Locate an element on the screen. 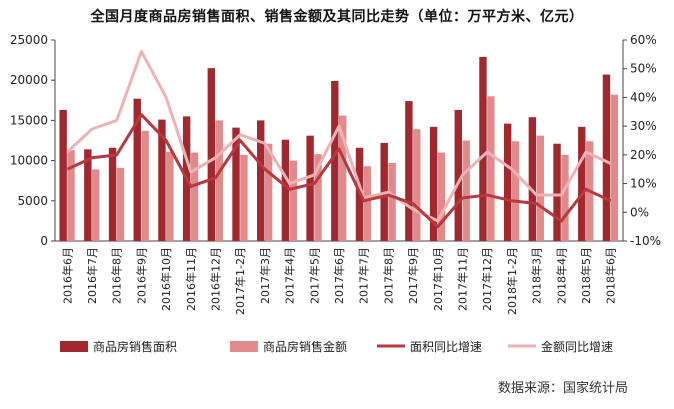 Image resolution: width=674 pixels, height=409 pixels. right-tick-label: 40% is located at coordinates (643, 97).